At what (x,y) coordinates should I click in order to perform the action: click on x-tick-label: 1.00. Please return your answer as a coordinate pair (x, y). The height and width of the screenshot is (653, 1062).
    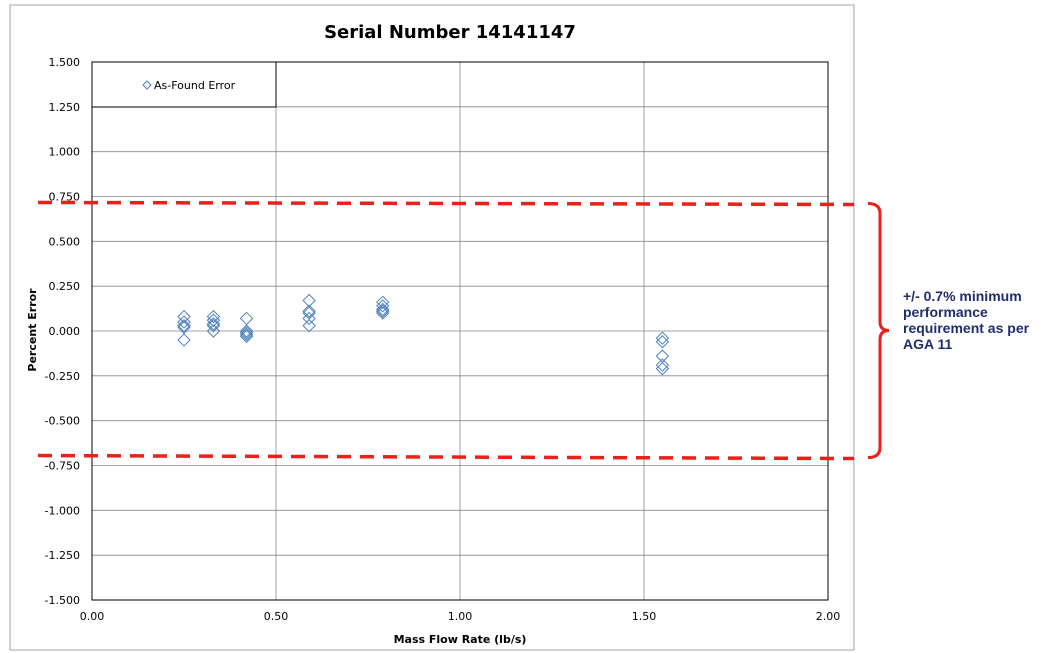
    Looking at the image, I should click on (460, 616).